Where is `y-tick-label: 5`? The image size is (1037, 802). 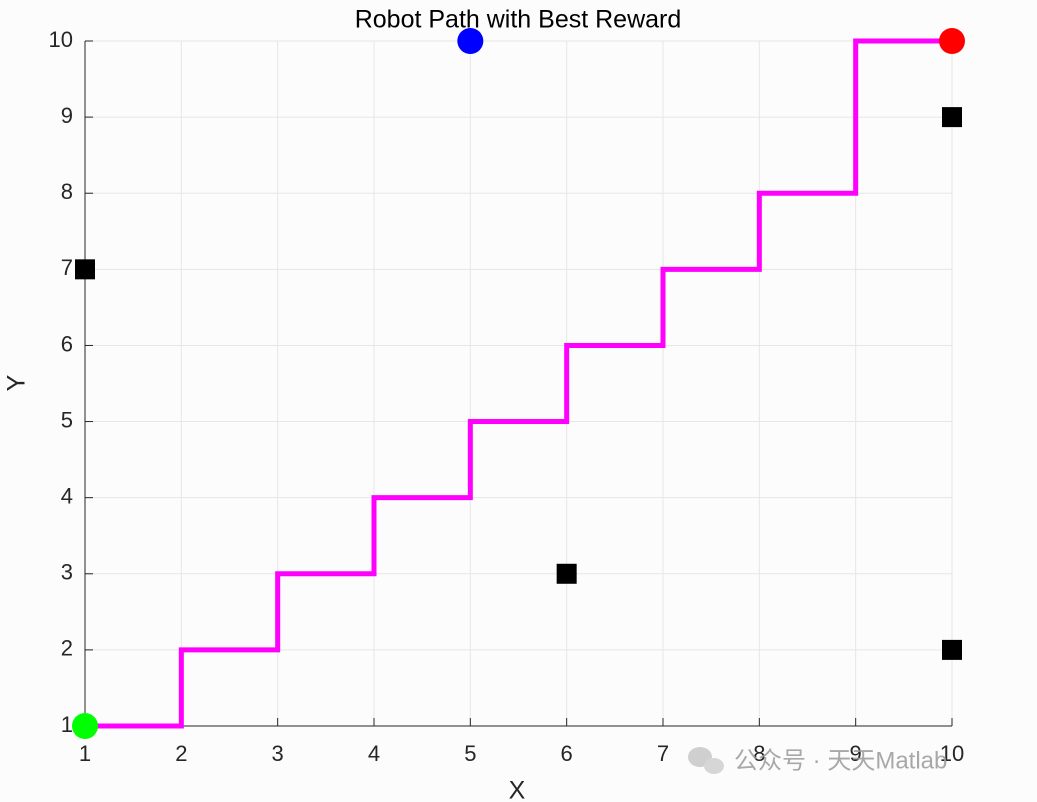 y-tick-label: 5 is located at coordinates (67, 419).